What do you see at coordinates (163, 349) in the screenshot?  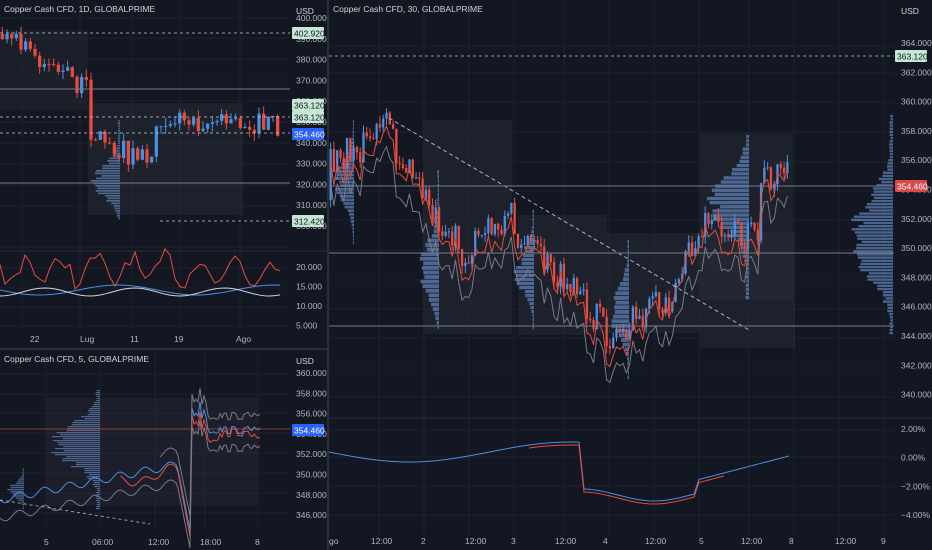 I see `horizontal-pane-divider` at bounding box center [163, 349].